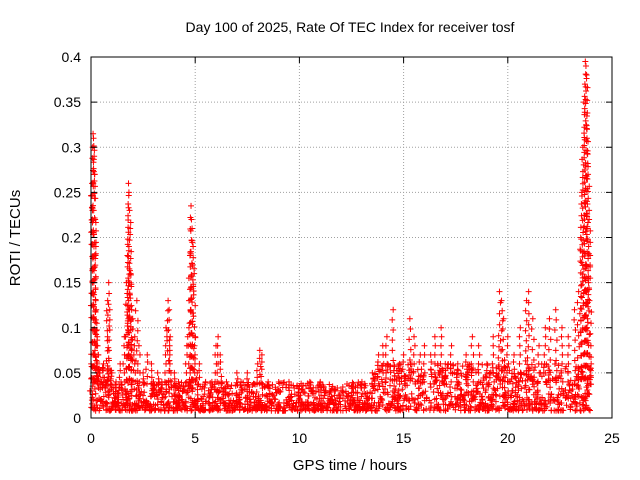 Image resolution: width=640 pixels, height=480 pixels. What do you see at coordinates (15, 238) in the screenshot?
I see `y-axis-label: ROTI / TECUs` at bounding box center [15, 238].